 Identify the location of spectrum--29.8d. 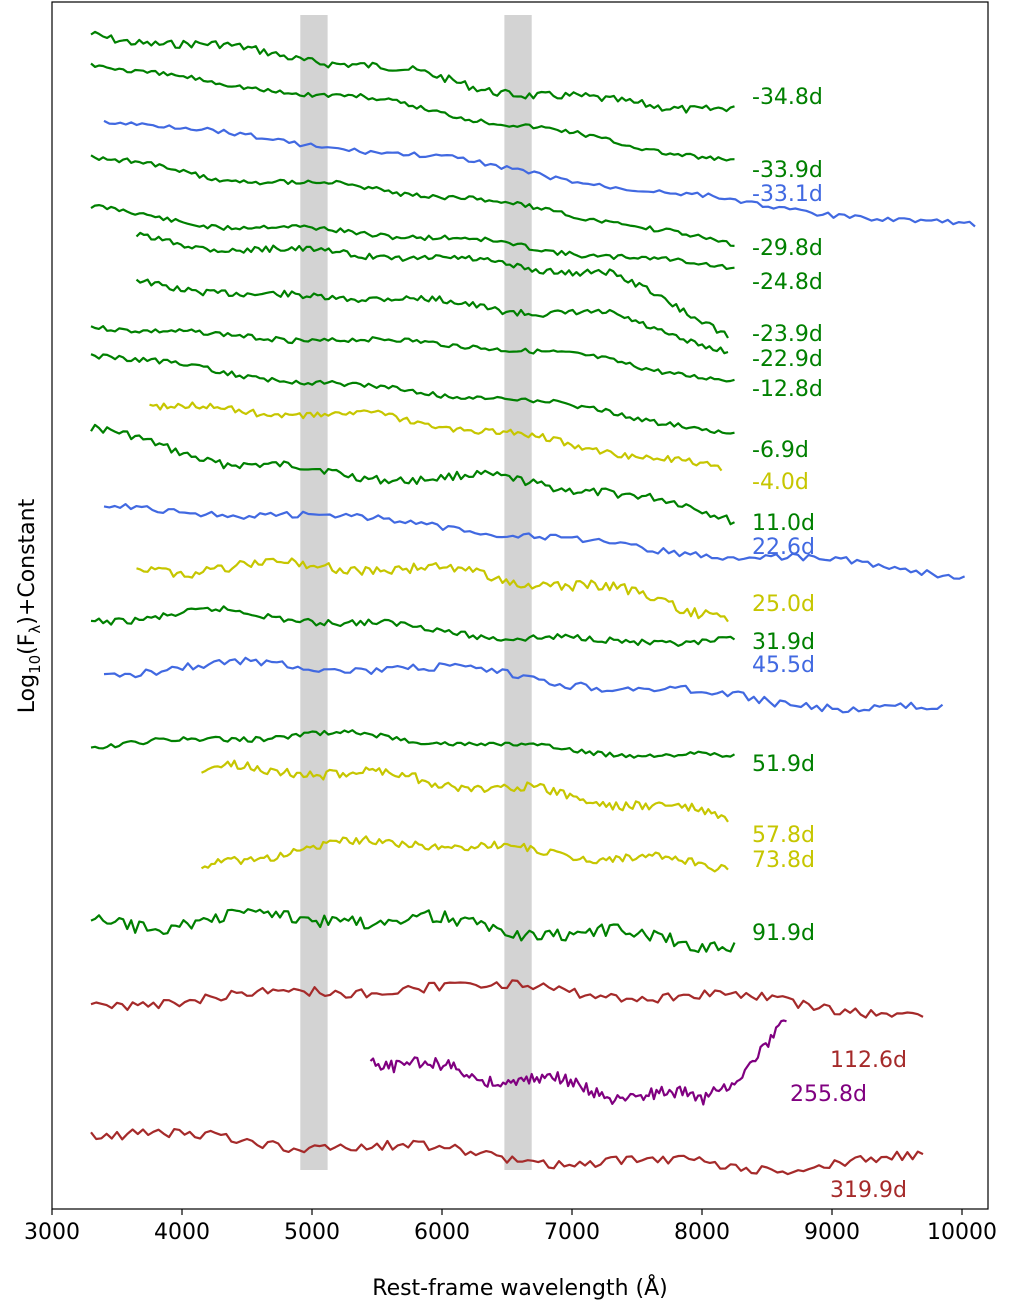
(412, 200).